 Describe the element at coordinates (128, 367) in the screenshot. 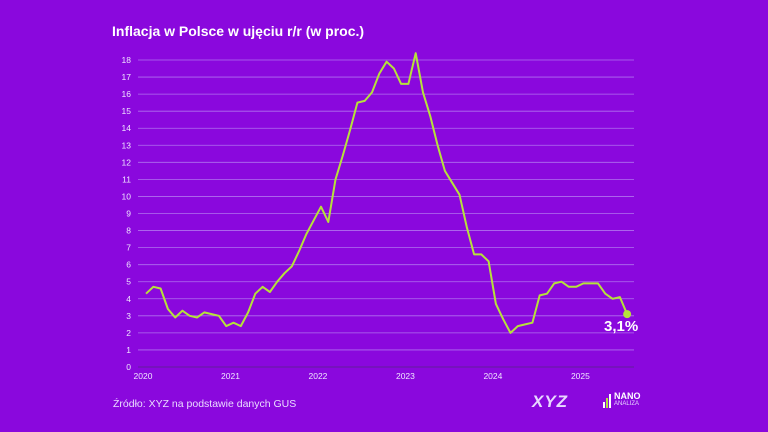

I see `y-tick-label: 0` at that location.